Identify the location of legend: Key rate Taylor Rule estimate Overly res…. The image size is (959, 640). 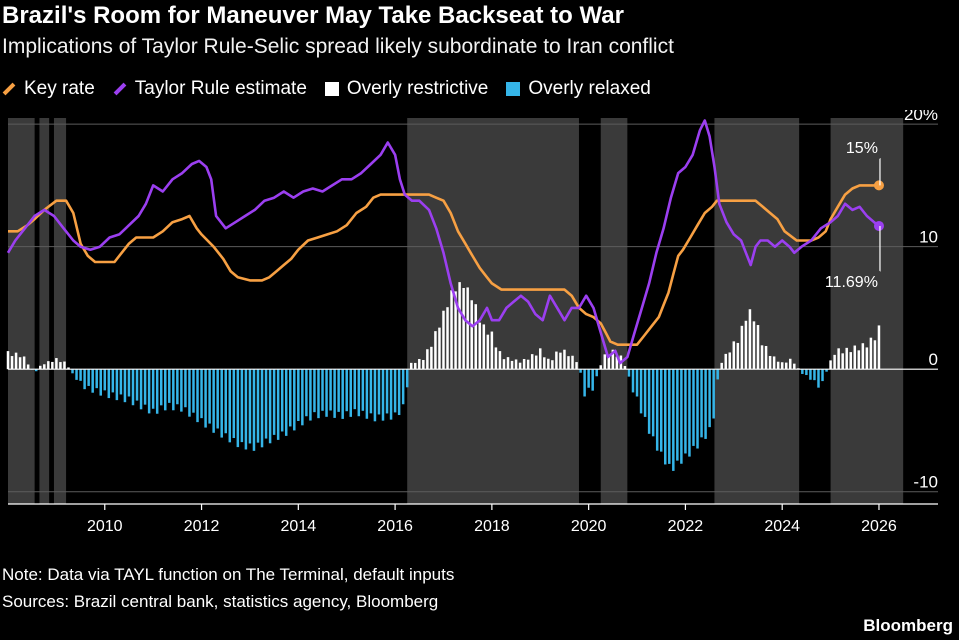
(335, 89).